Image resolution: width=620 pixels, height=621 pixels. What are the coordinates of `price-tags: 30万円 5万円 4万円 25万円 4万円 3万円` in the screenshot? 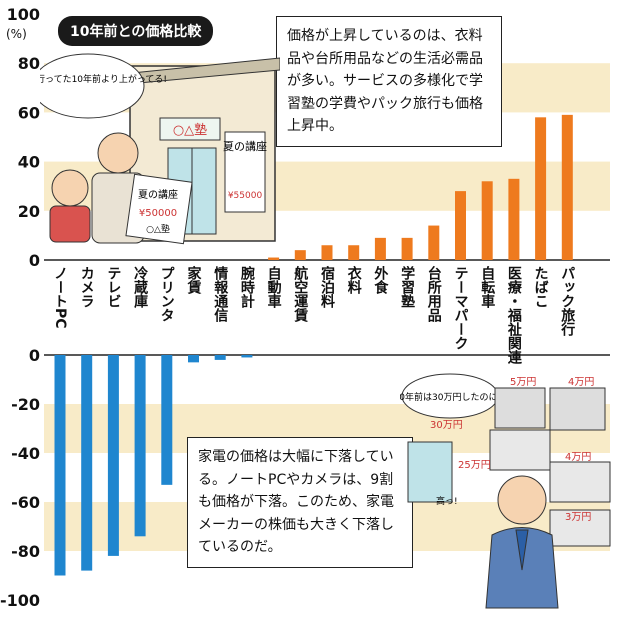 It's located at (512, 450).